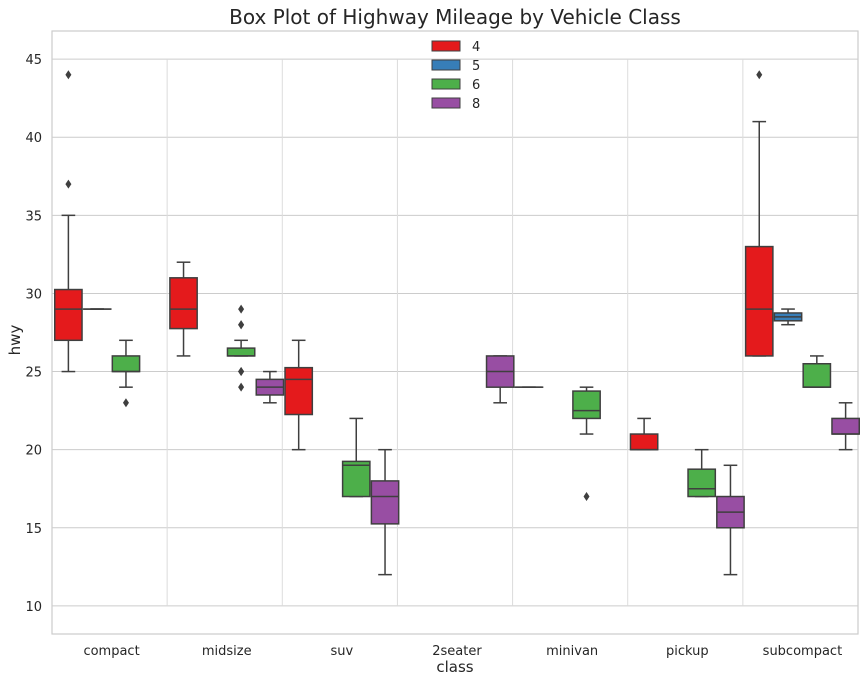  What do you see at coordinates (476, 104) in the screenshot?
I see `legend-label-8: 8` at bounding box center [476, 104].